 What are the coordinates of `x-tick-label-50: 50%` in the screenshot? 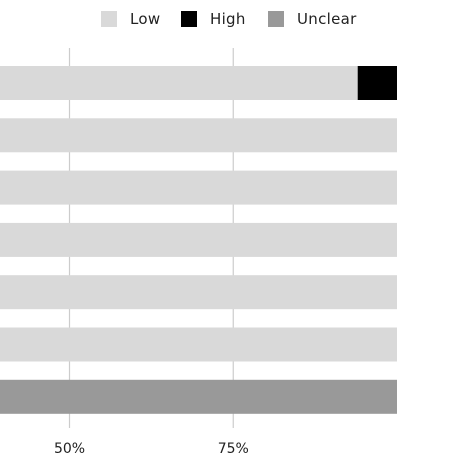 It's located at (69, 449).